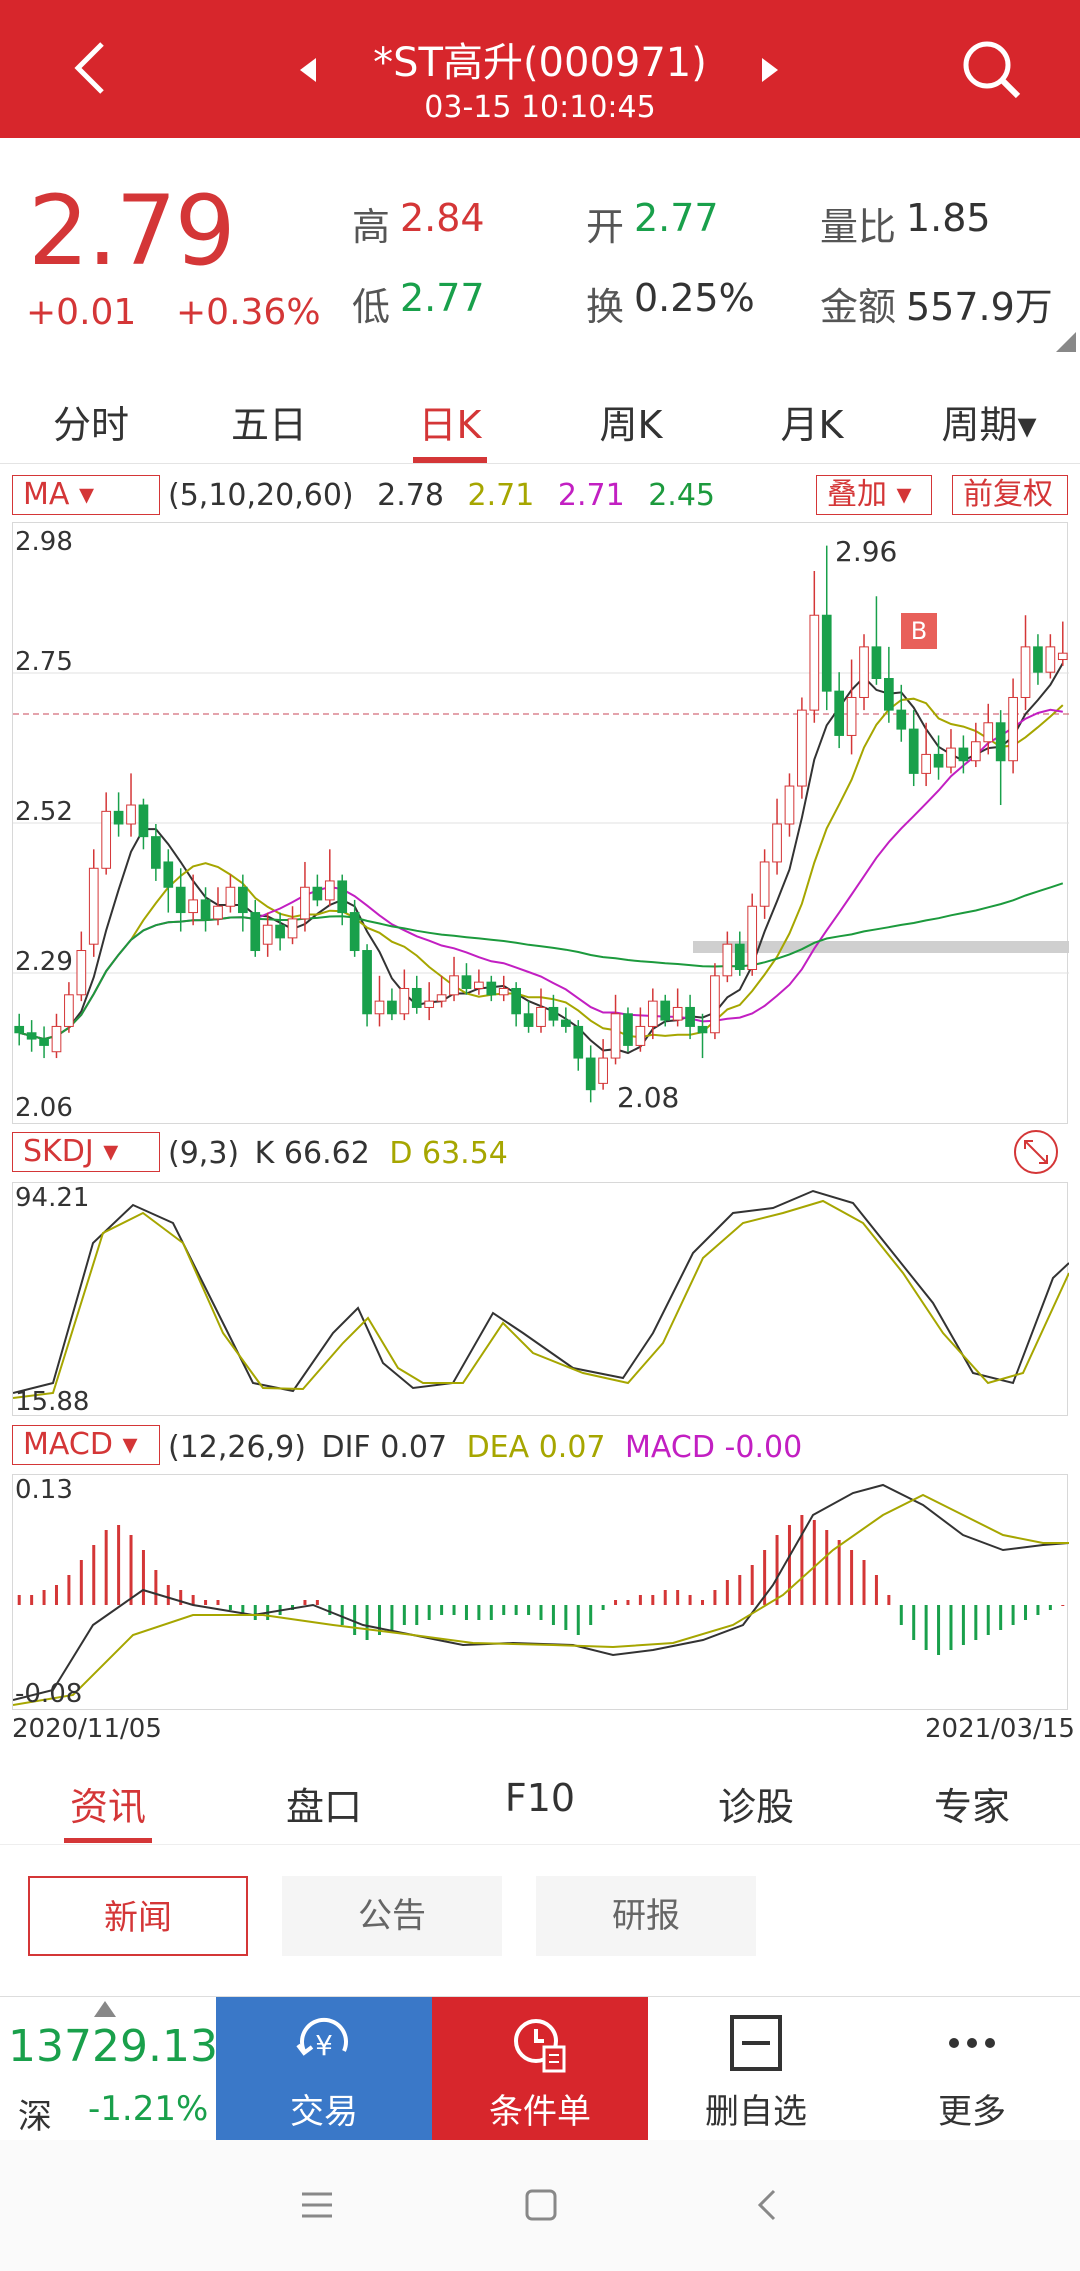 Image resolution: width=1080 pixels, height=2271 pixels. I want to click on buy-signal-badge: B, so click(919, 631).